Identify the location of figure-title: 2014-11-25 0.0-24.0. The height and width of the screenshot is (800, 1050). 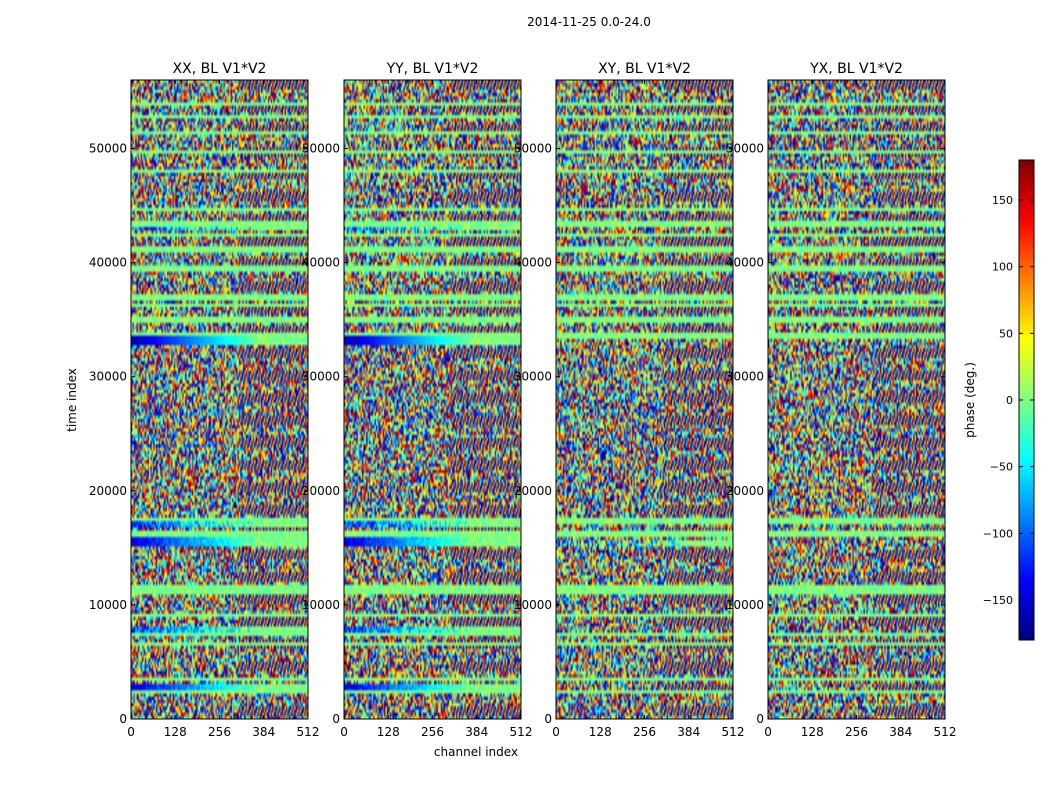
(589, 22).